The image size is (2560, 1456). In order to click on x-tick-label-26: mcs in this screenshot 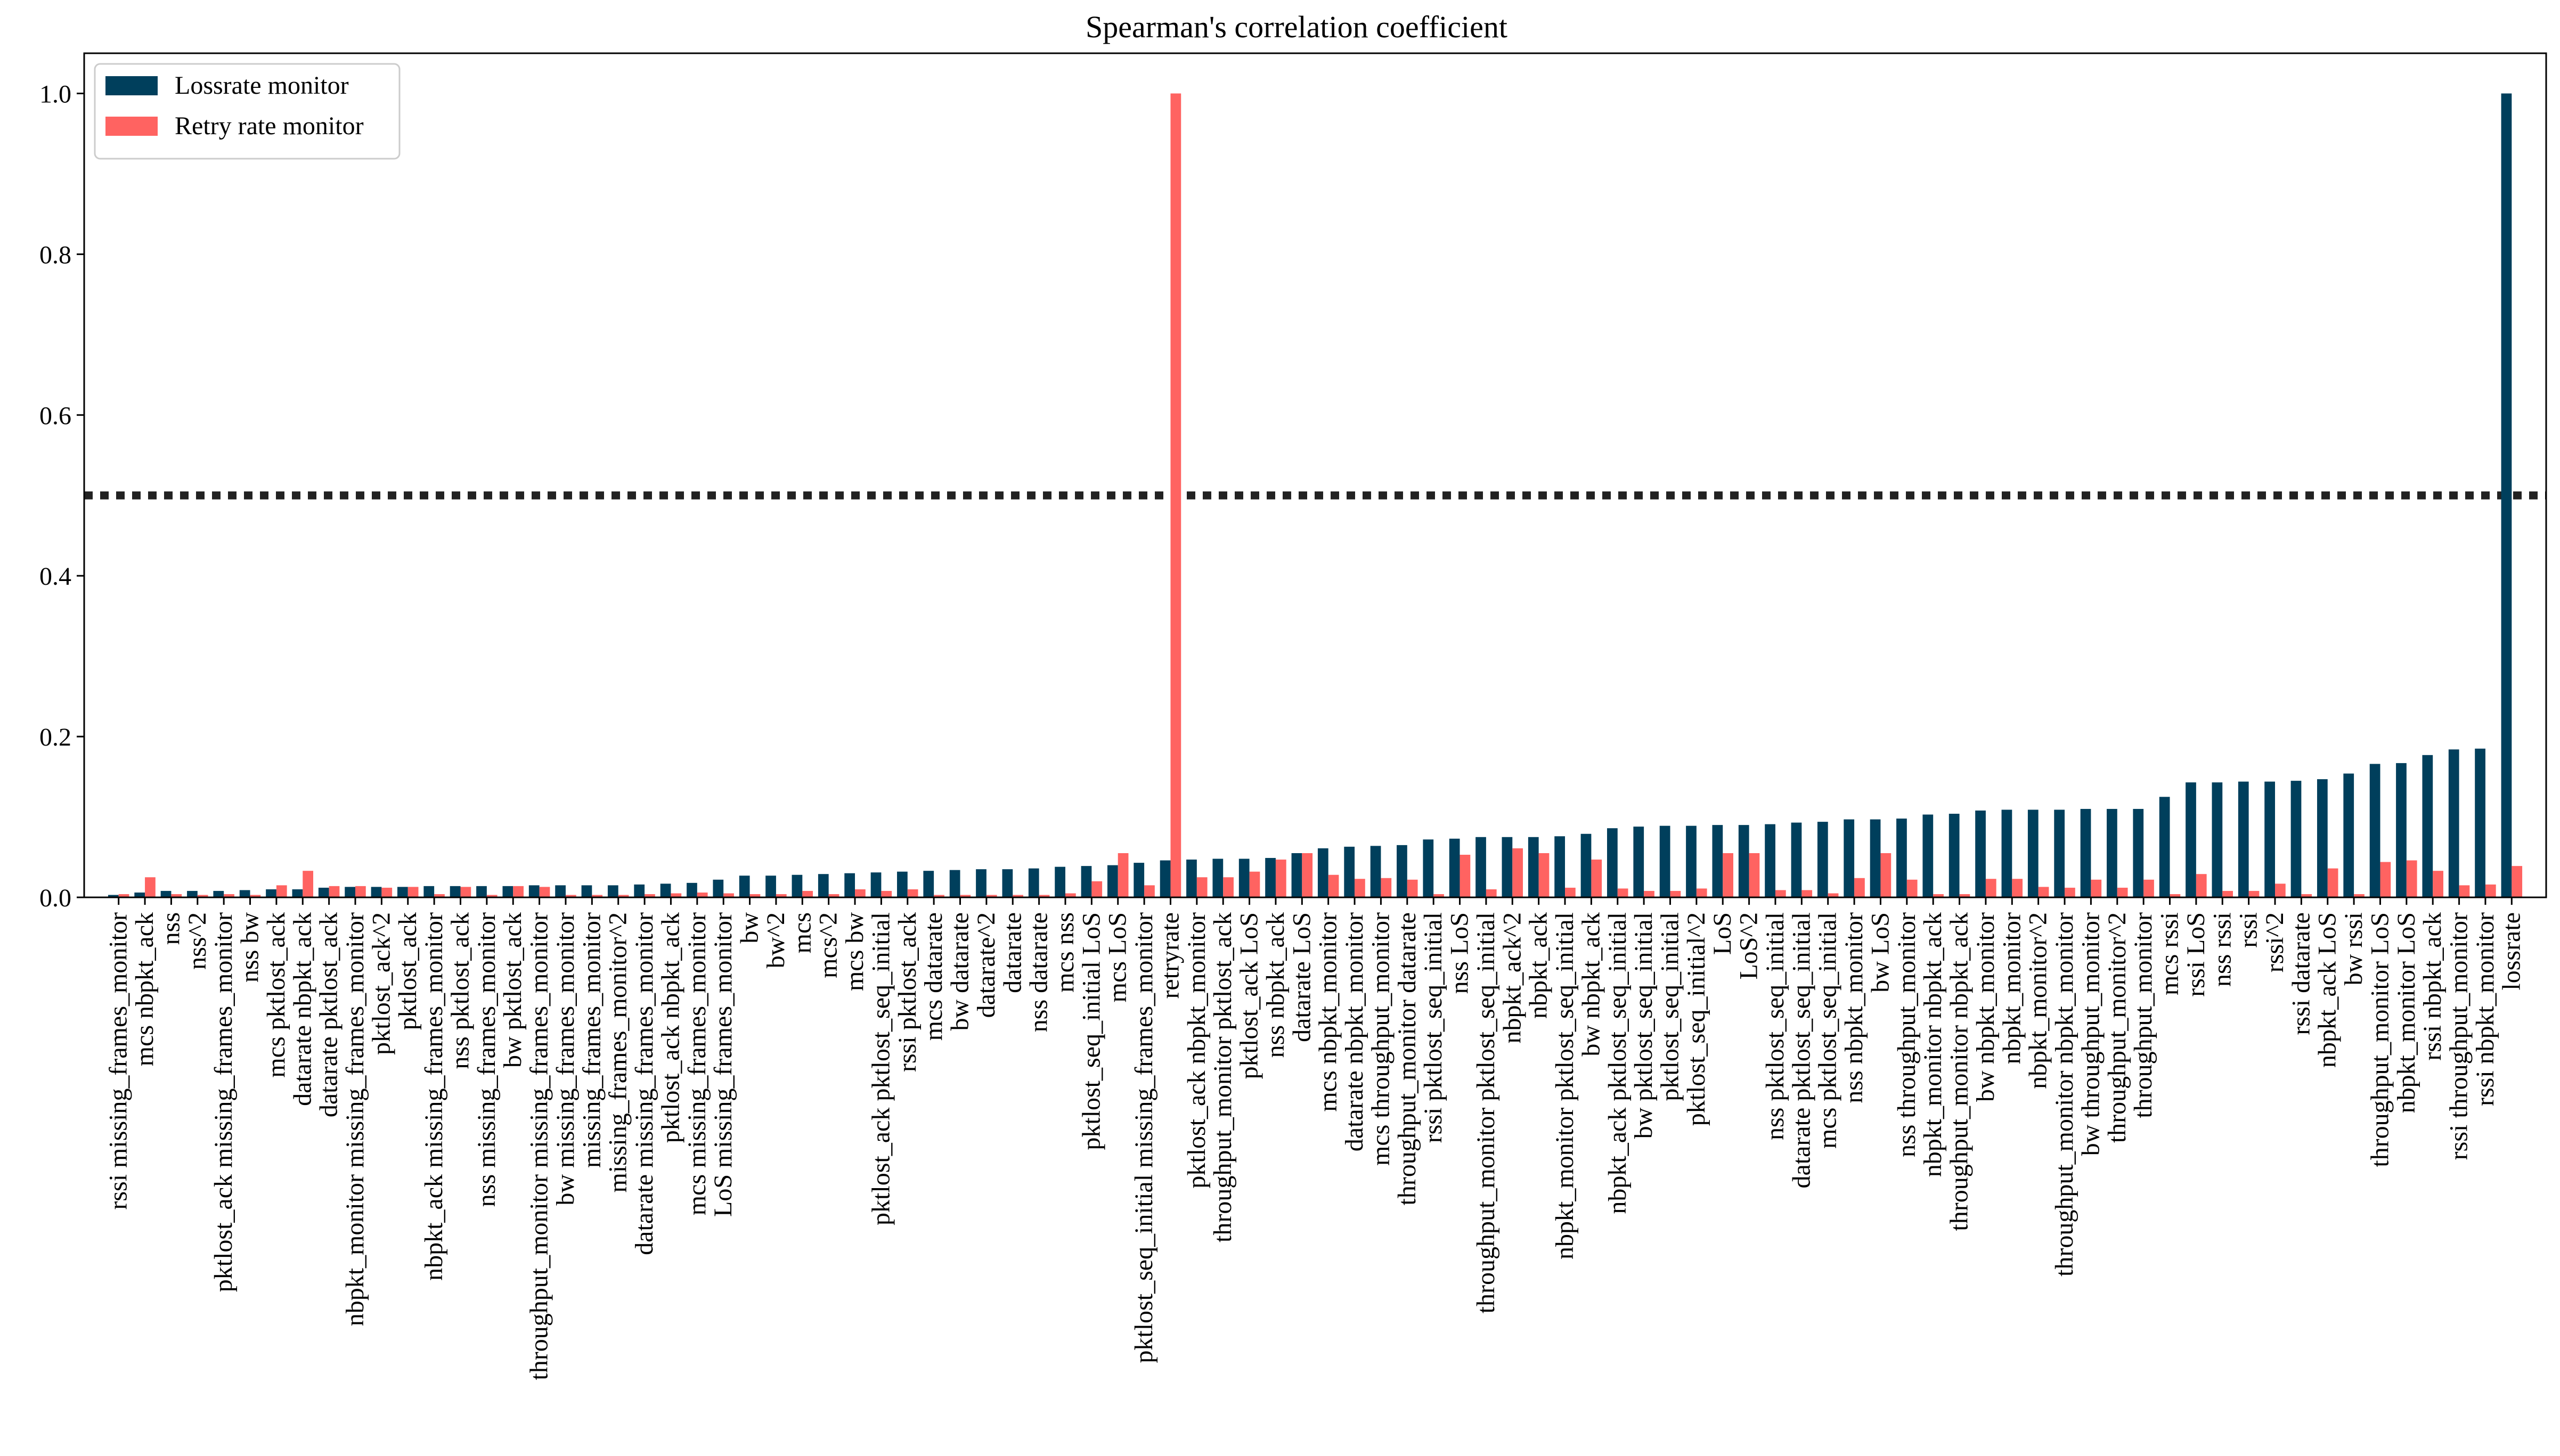, I will do `click(802, 932)`.